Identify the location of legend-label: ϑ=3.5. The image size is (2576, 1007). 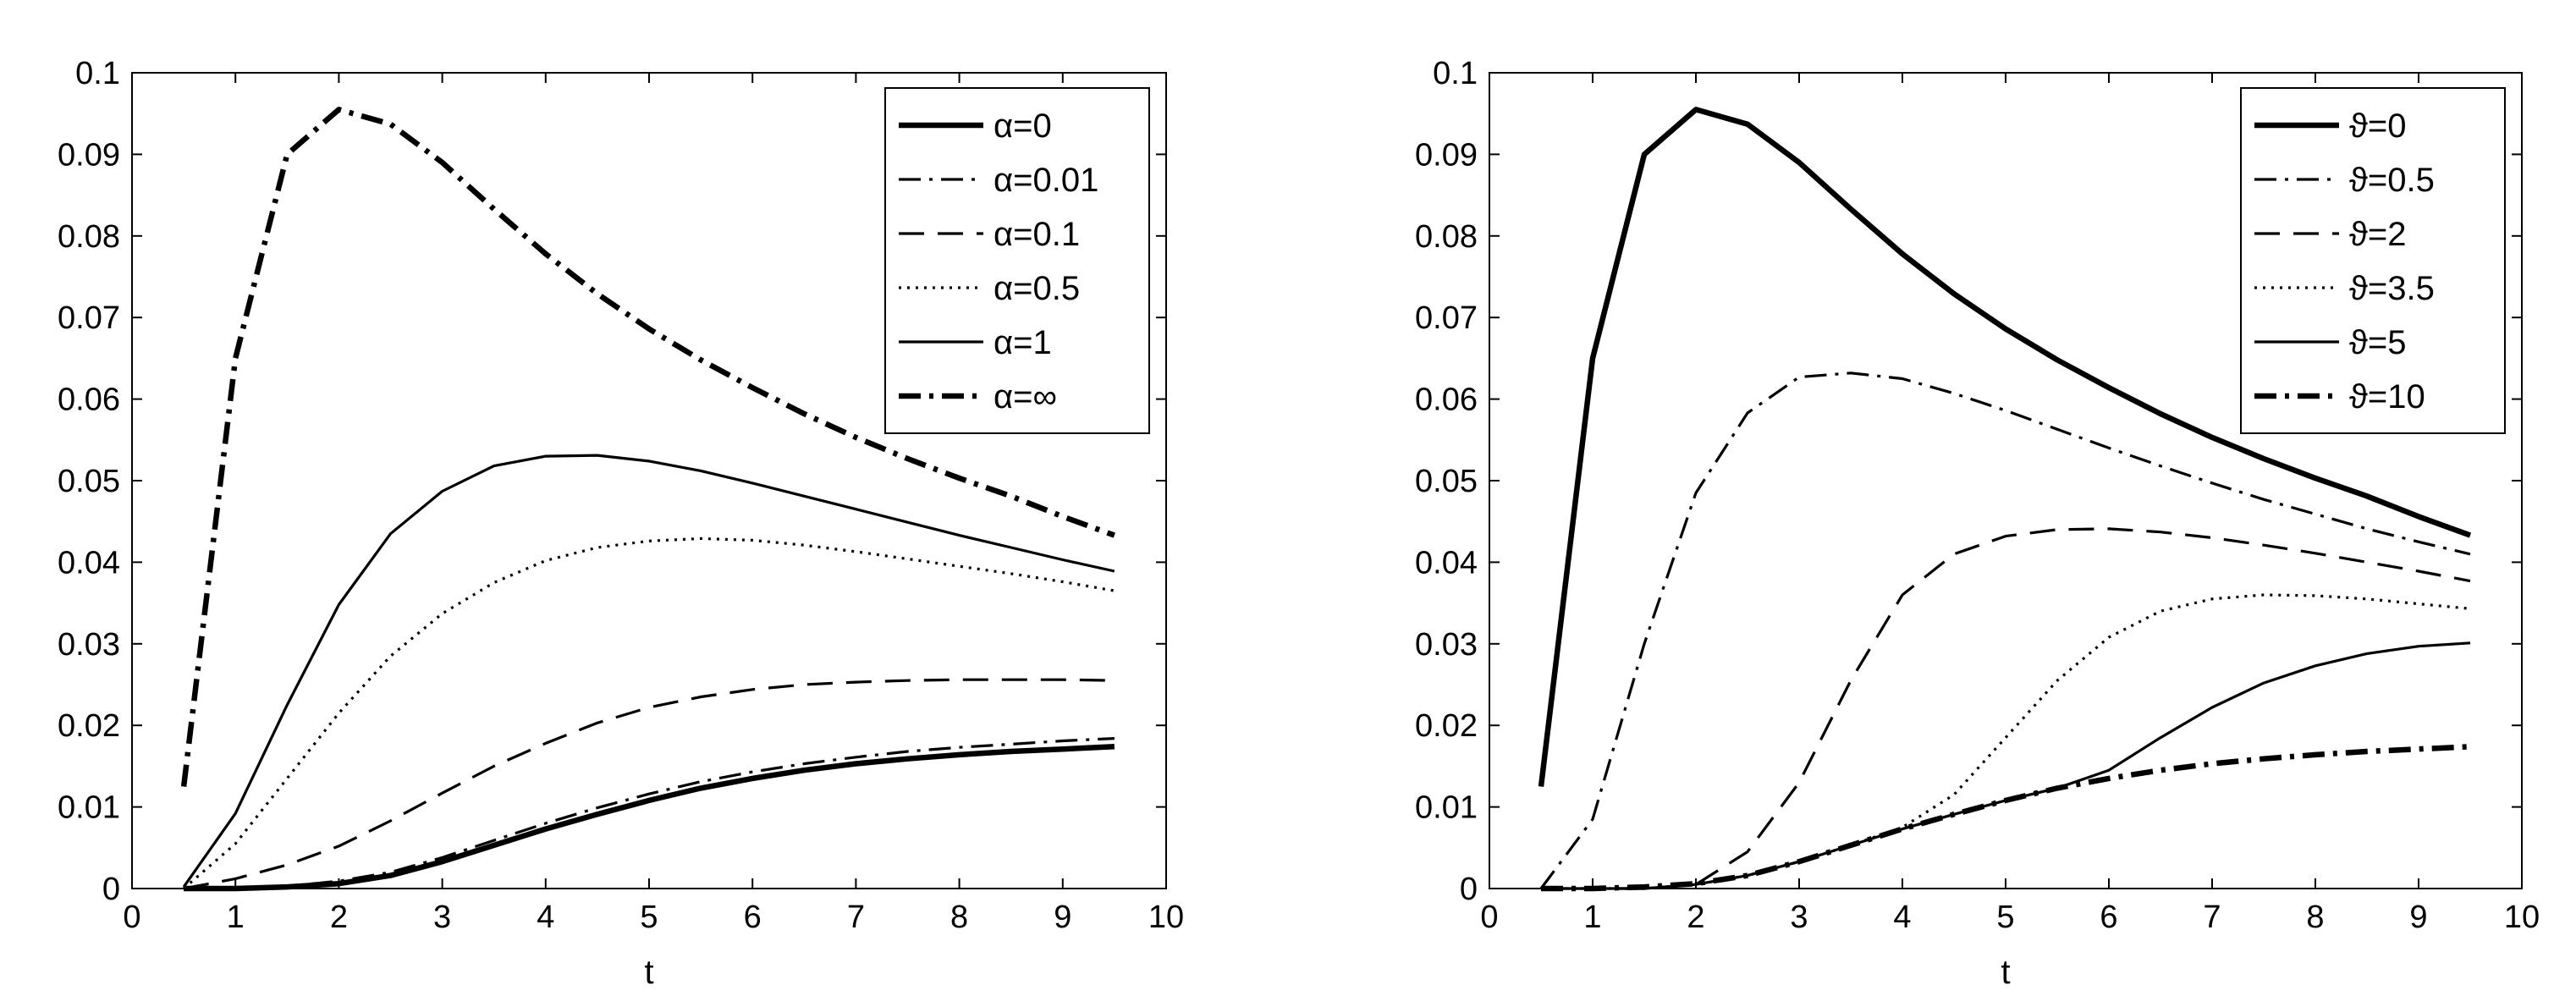
(2392, 288).